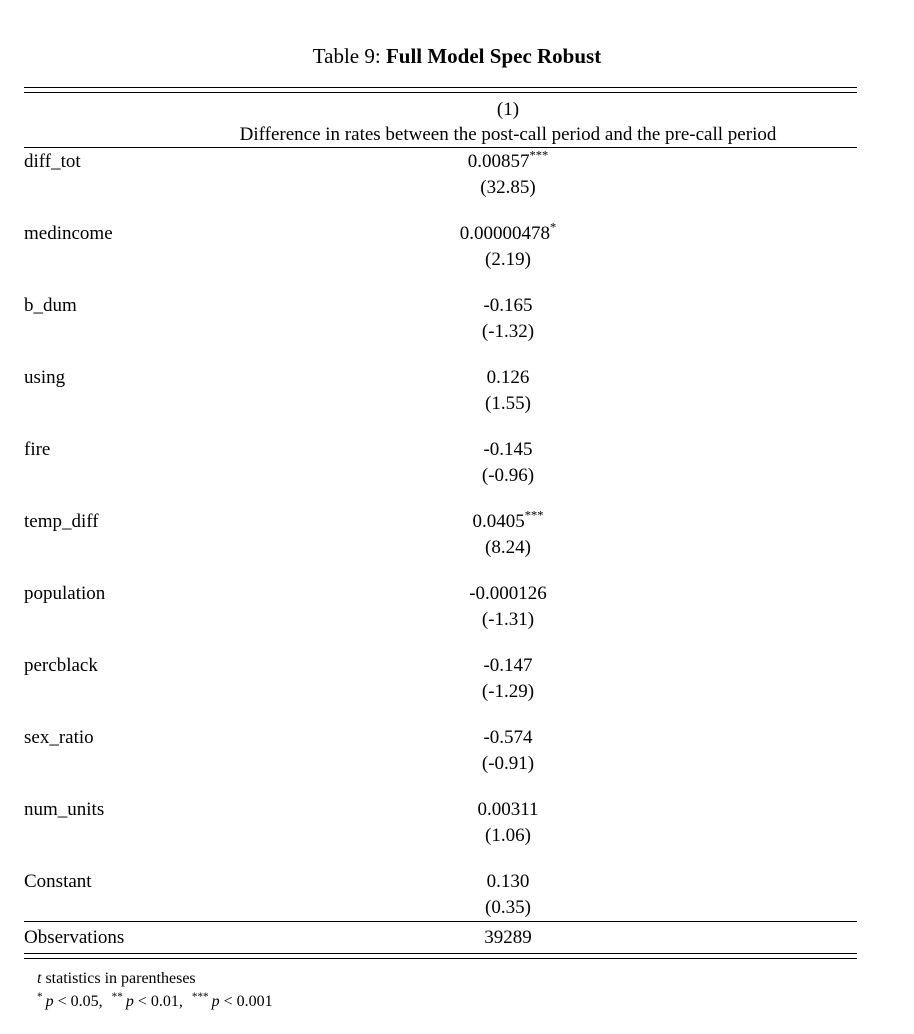 This screenshot has height=1034, width=914. I want to click on variable-label: population, so click(65, 593).